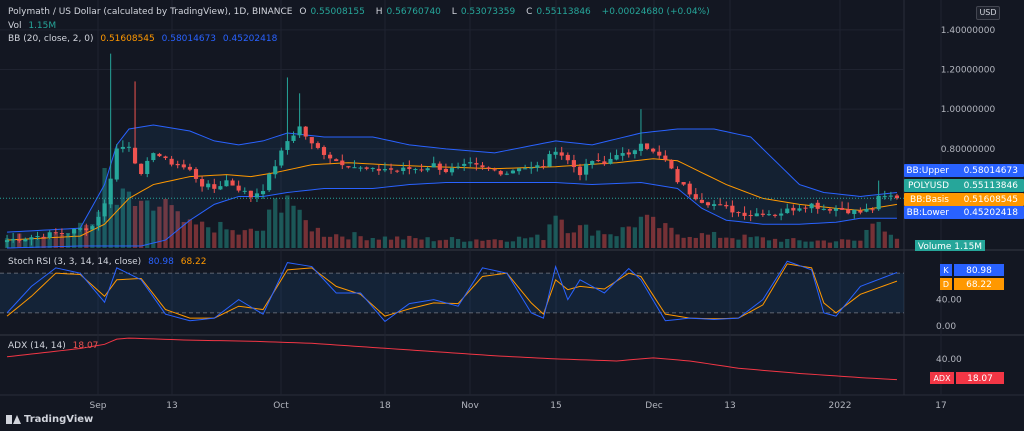 The image size is (1024, 431). What do you see at coordinates (946, 284) in the screenshot?
I see `stoch-label-name: D` at bounding box center [946, 284].